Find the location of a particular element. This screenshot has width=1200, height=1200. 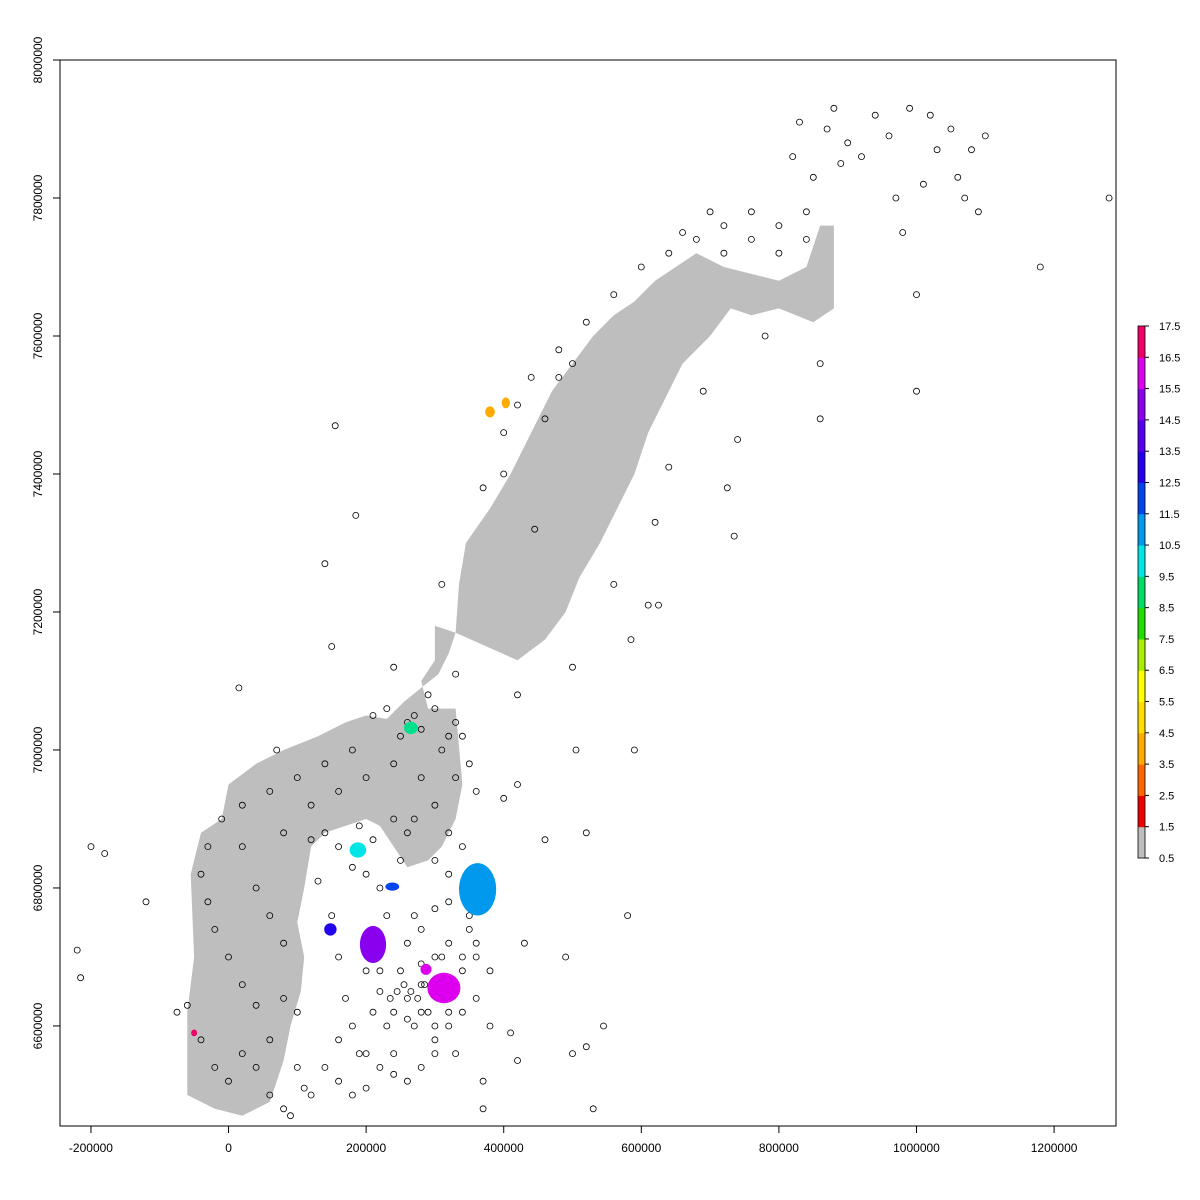

x-tick-label-7: 1200000 is located at coordinates (1054, 1148).